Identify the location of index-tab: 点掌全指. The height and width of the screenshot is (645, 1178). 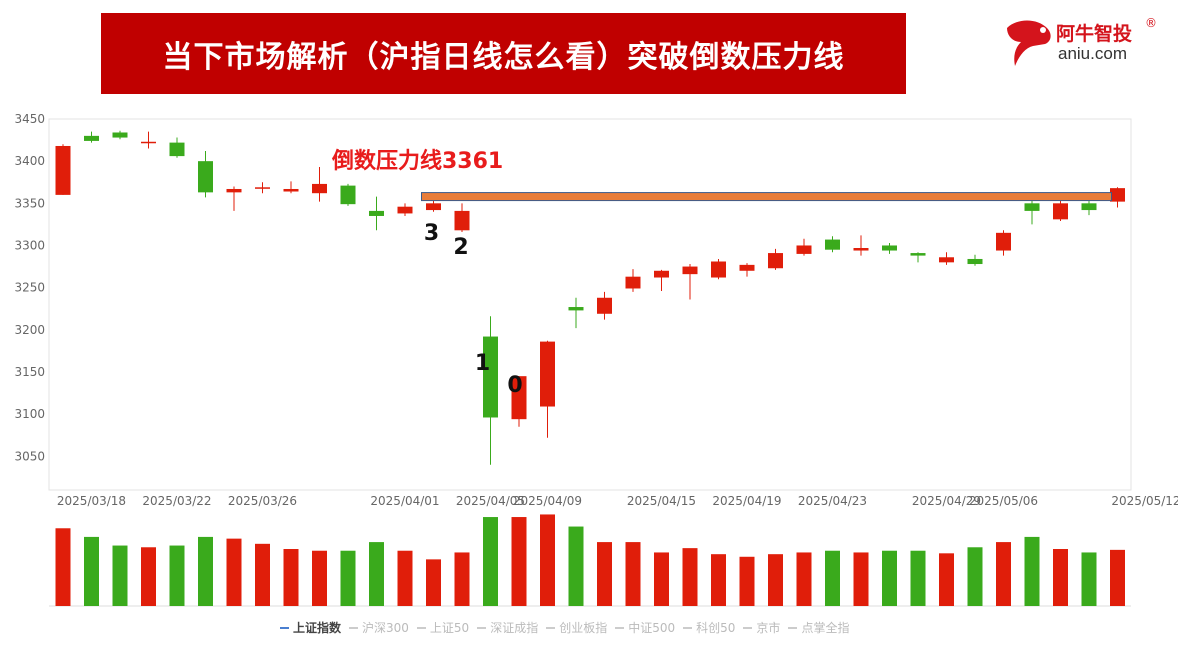
(818, 627).